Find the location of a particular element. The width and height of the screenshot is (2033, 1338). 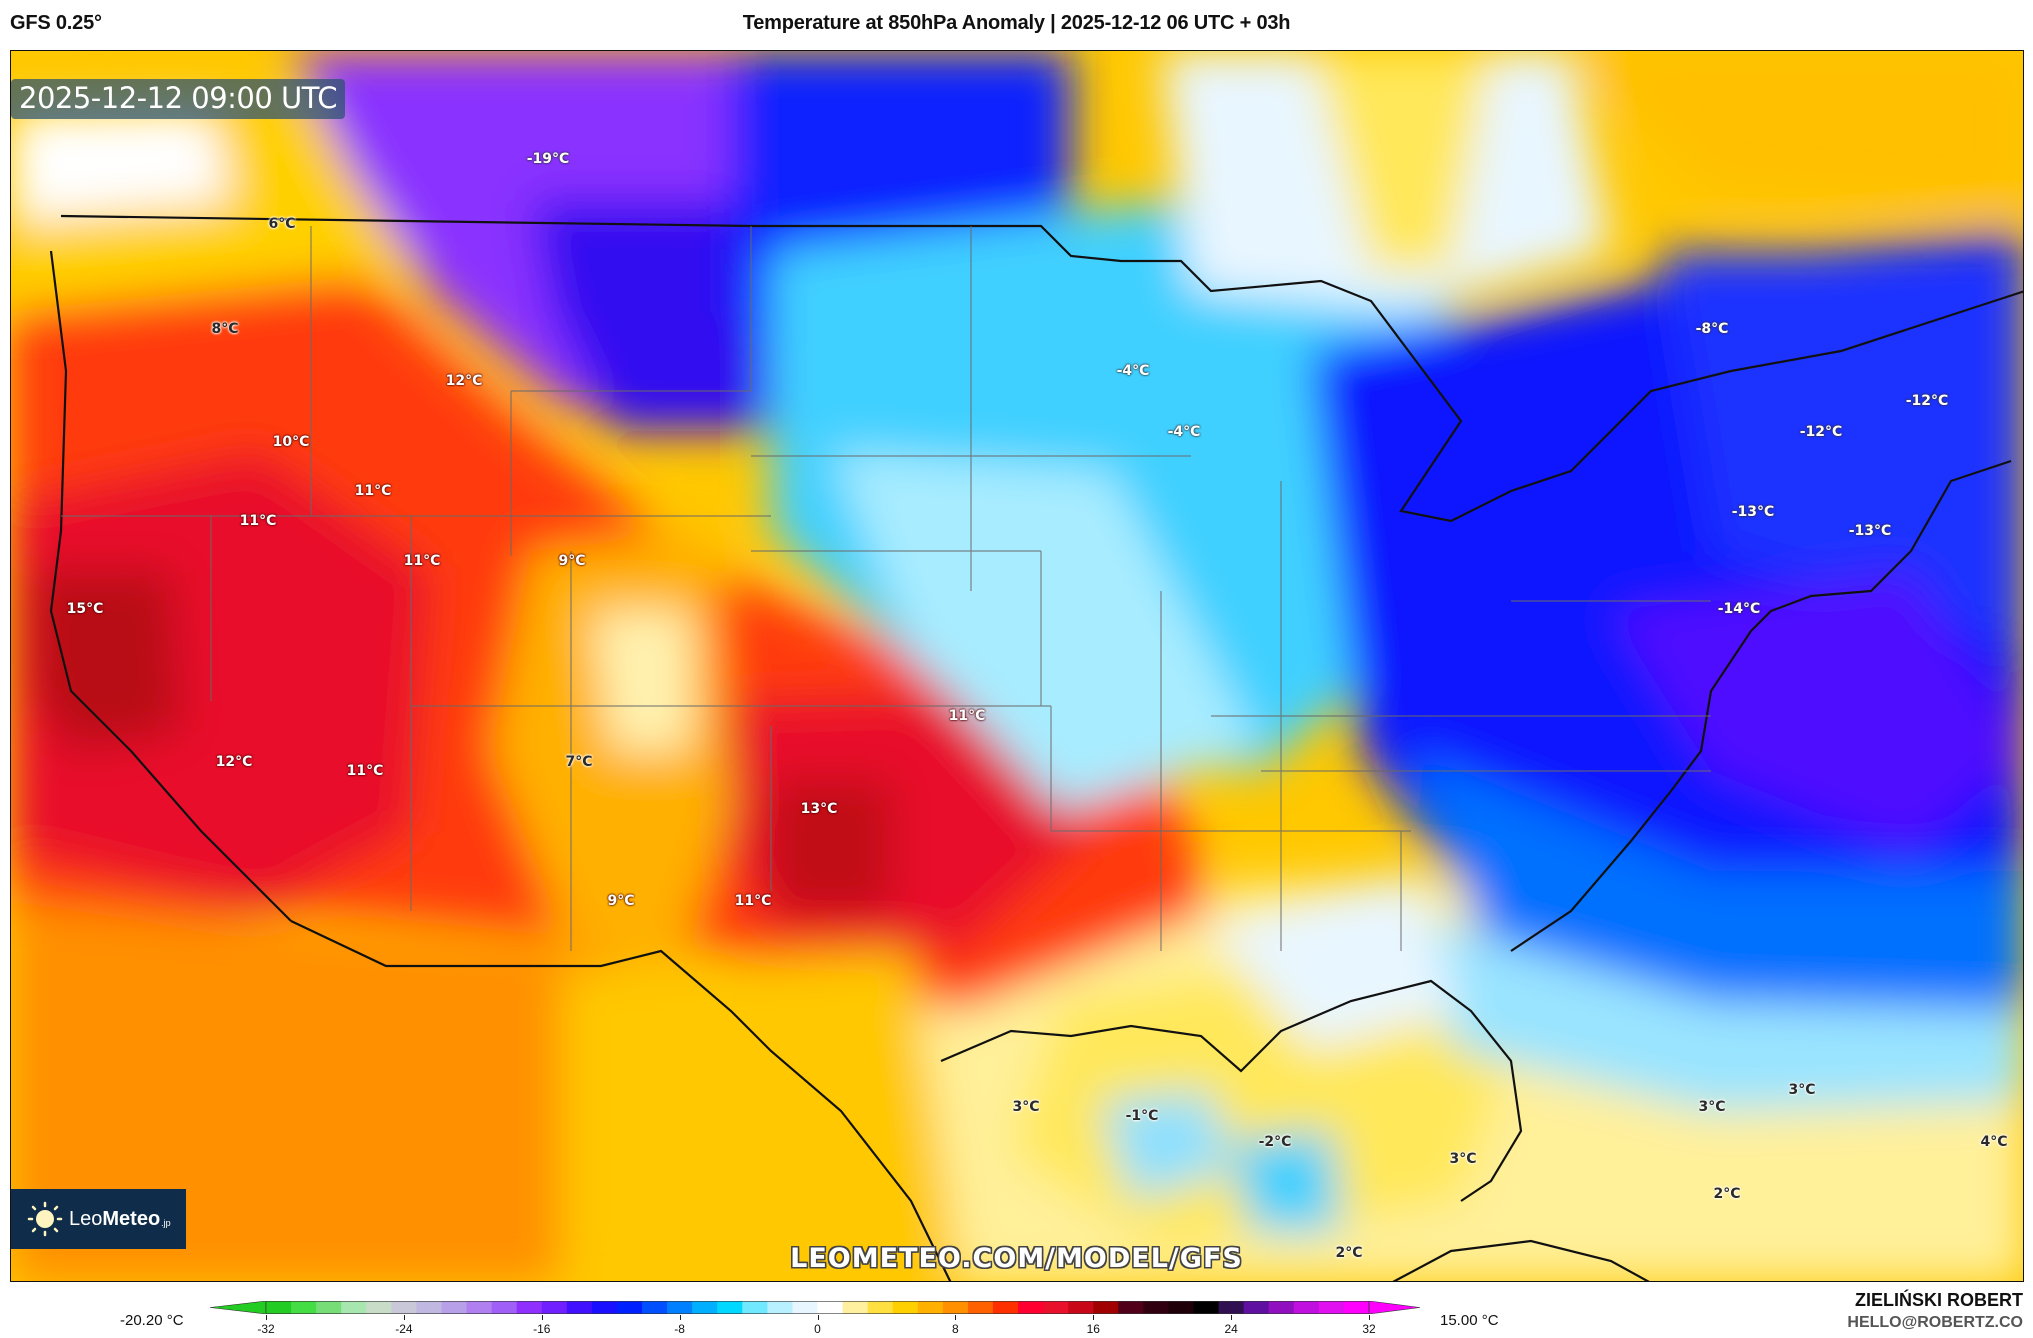

colorbar-tick-label: -32 is located at coordinates (266, 1329).